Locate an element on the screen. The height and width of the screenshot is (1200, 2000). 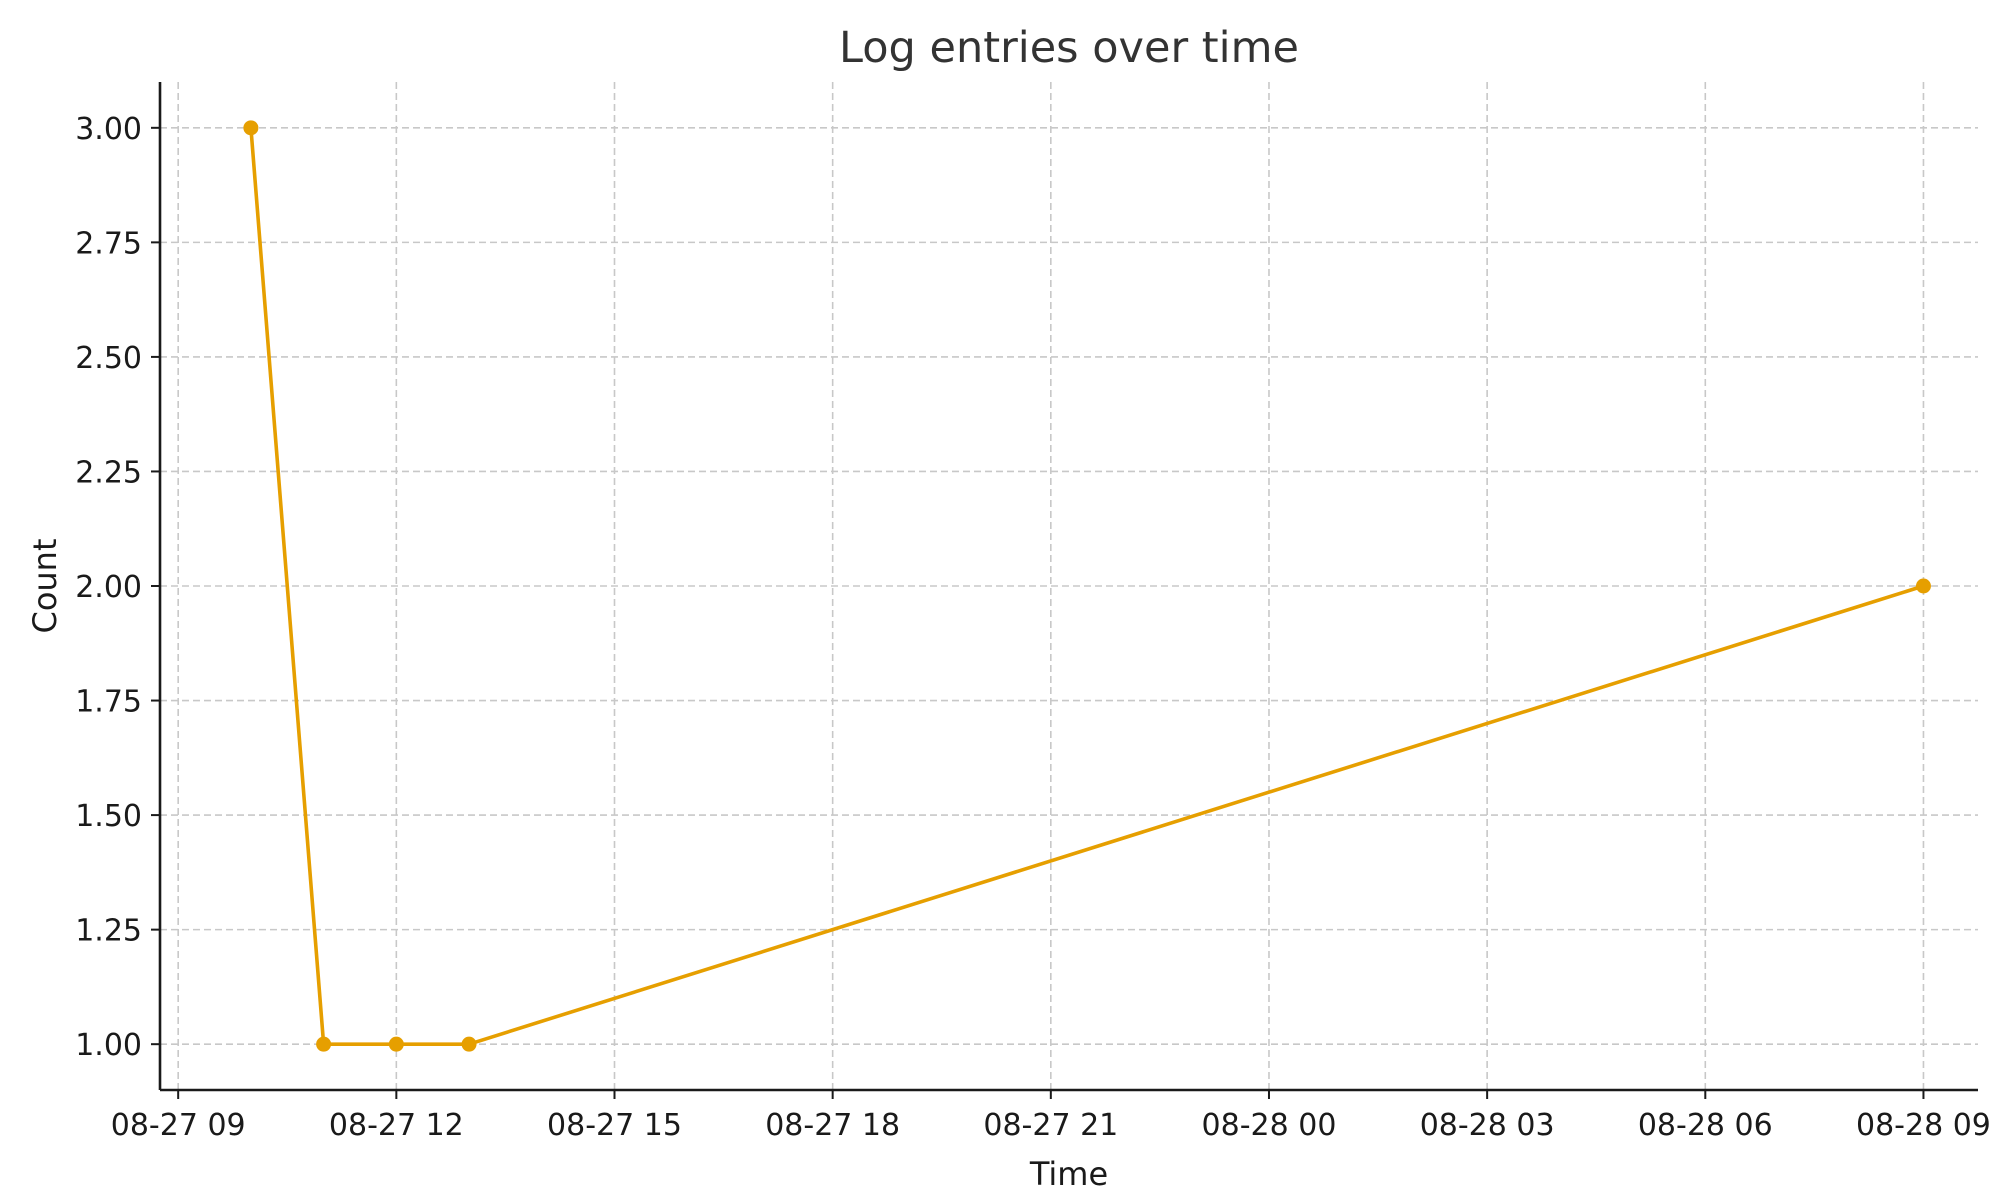
x-tick-label-3: 08-27 18 is located at coordinates (832, 1125).